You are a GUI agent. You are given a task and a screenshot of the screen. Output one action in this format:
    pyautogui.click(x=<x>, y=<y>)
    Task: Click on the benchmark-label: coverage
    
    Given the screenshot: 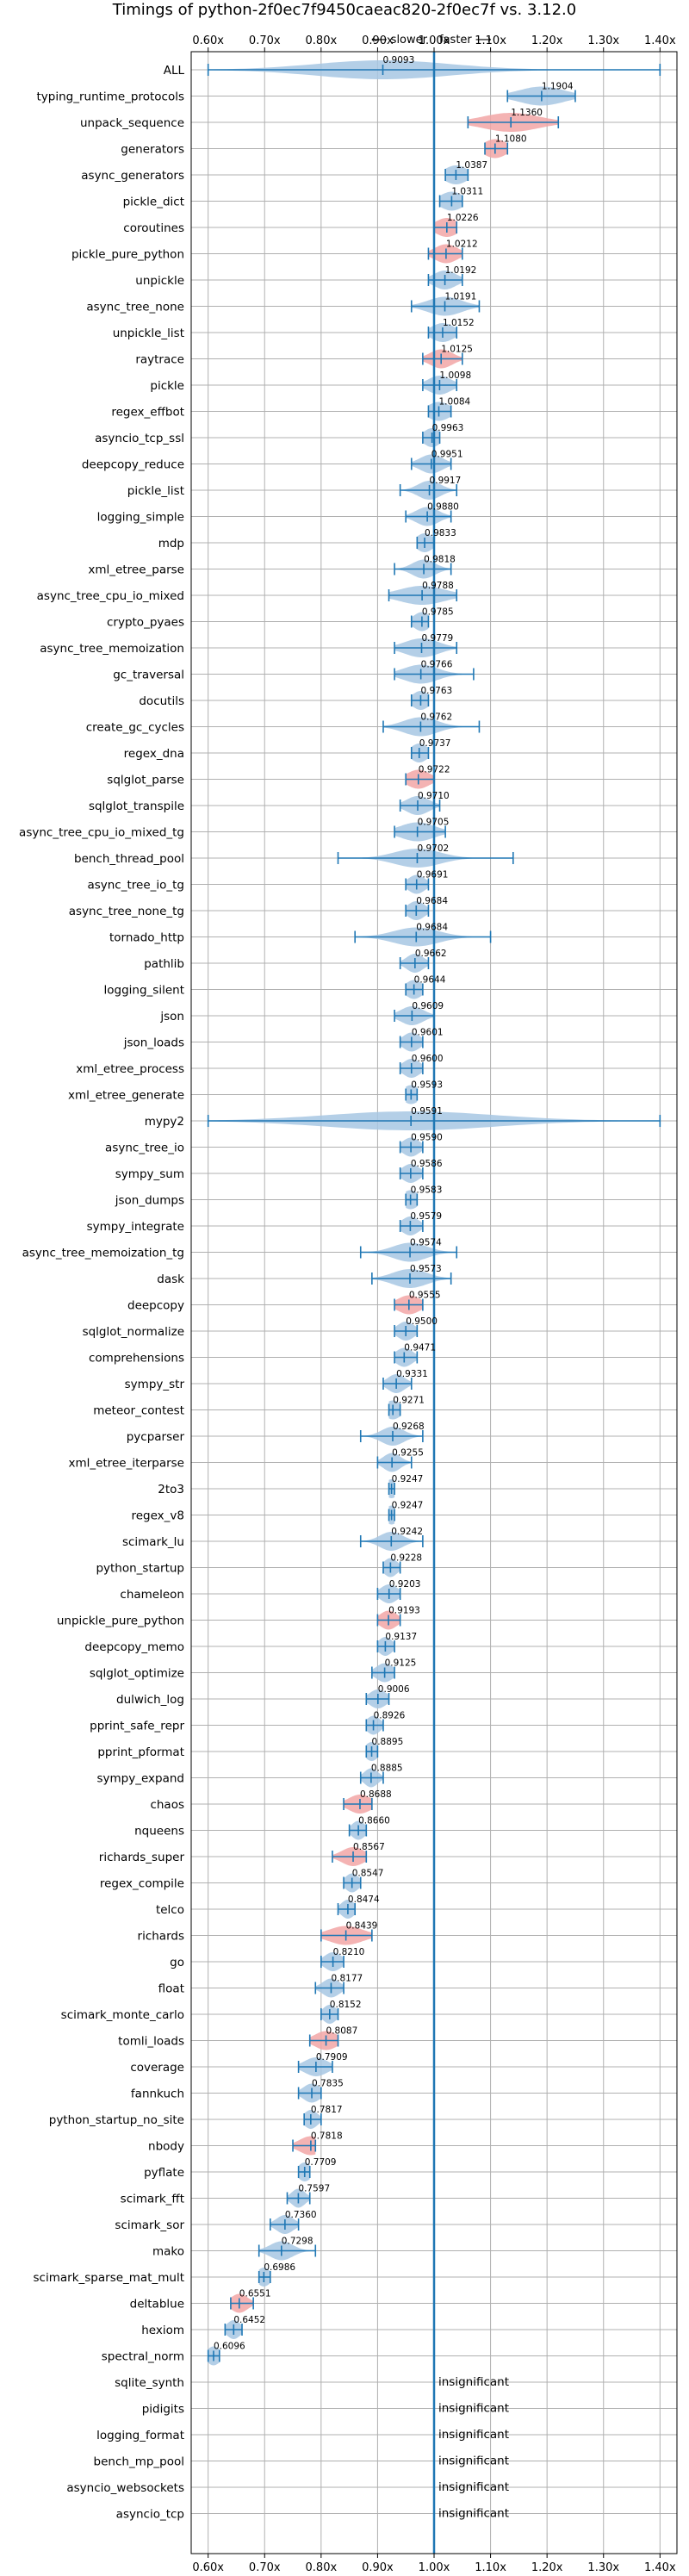 What is the action you would take?
    pyautogui.click(x=157, y=2068)
    